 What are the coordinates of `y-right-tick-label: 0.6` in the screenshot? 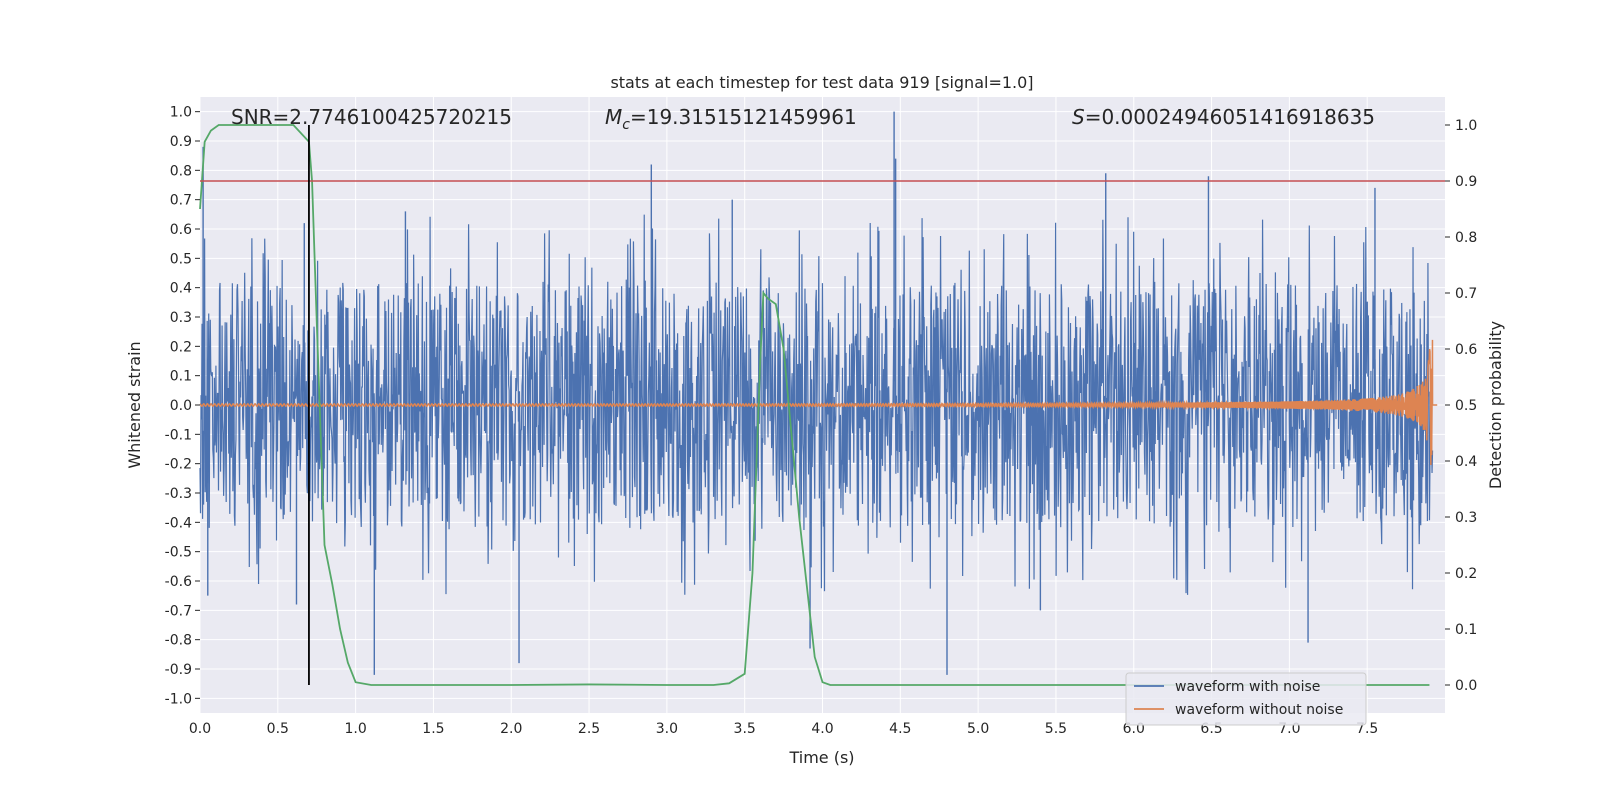 It's located at (1466, 350).